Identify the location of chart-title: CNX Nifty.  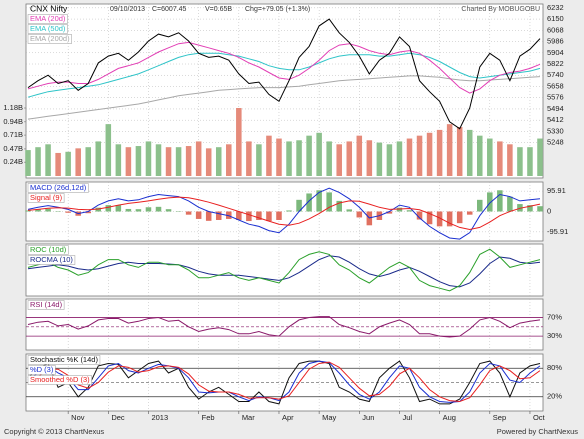
(49, 8).